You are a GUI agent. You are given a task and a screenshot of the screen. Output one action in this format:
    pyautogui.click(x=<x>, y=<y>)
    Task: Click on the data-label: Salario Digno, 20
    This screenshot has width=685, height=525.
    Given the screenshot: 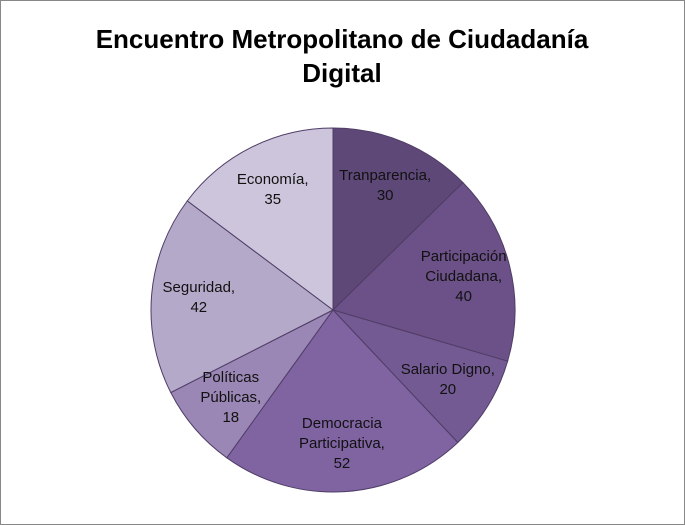 What is the action you would take?
    pyautogui.click(x=448, y=380)
    